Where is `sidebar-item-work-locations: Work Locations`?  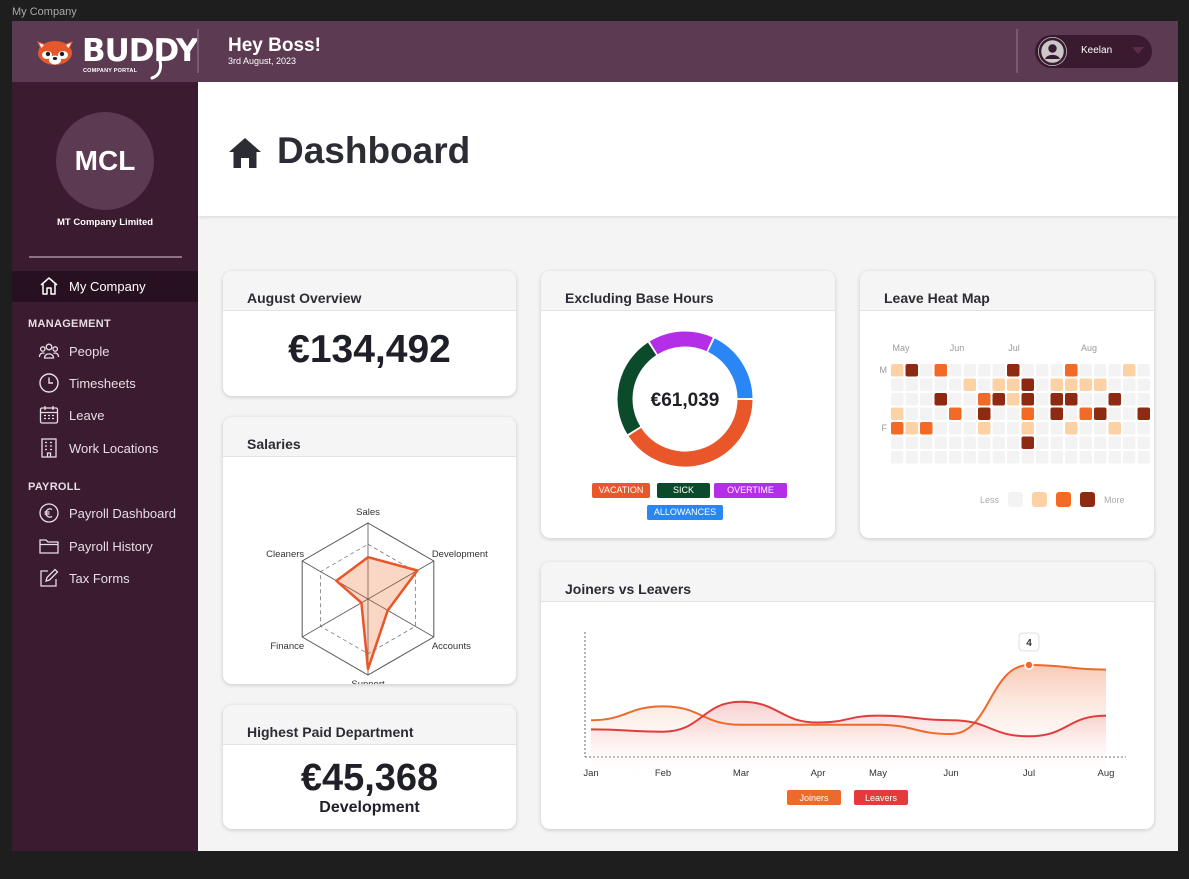
sidebar-item-work-locations: Work Locations is located at coordinates (98, 448).